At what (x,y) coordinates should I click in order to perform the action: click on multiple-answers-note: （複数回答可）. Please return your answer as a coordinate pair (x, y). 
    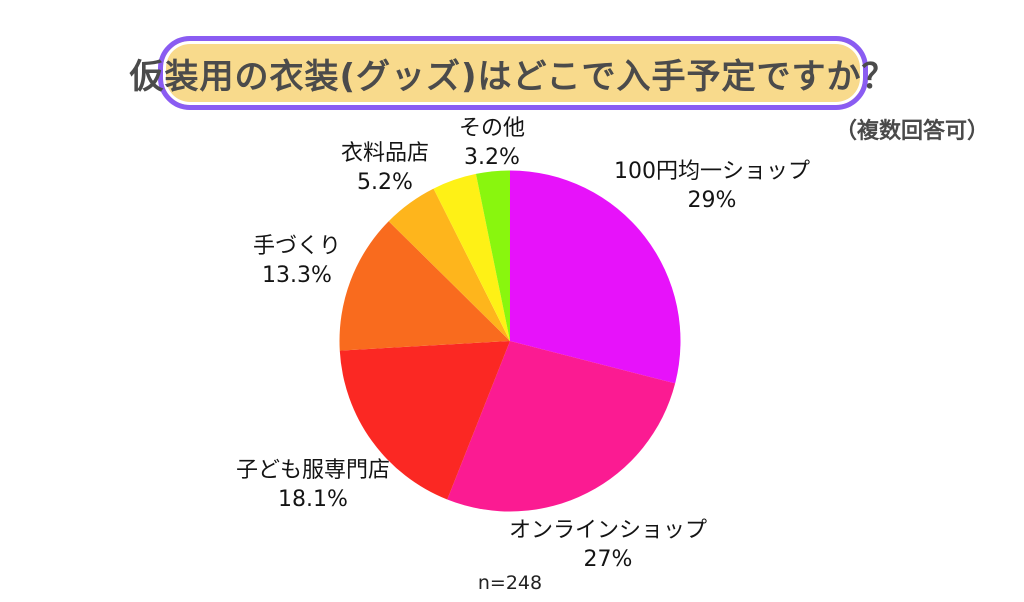
    Looking at the image, I should click on (912, 131).